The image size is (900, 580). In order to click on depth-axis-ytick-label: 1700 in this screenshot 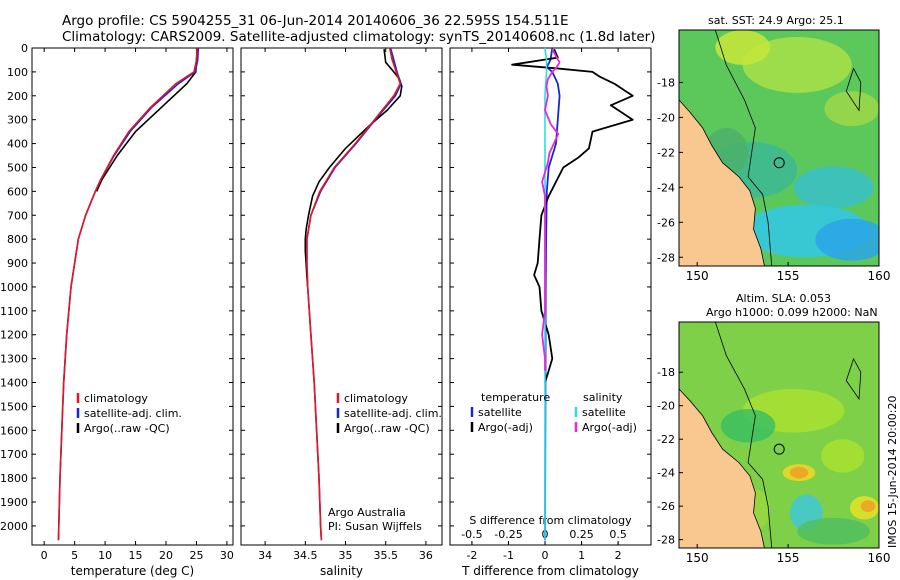, I will do `click(14, 454)`.